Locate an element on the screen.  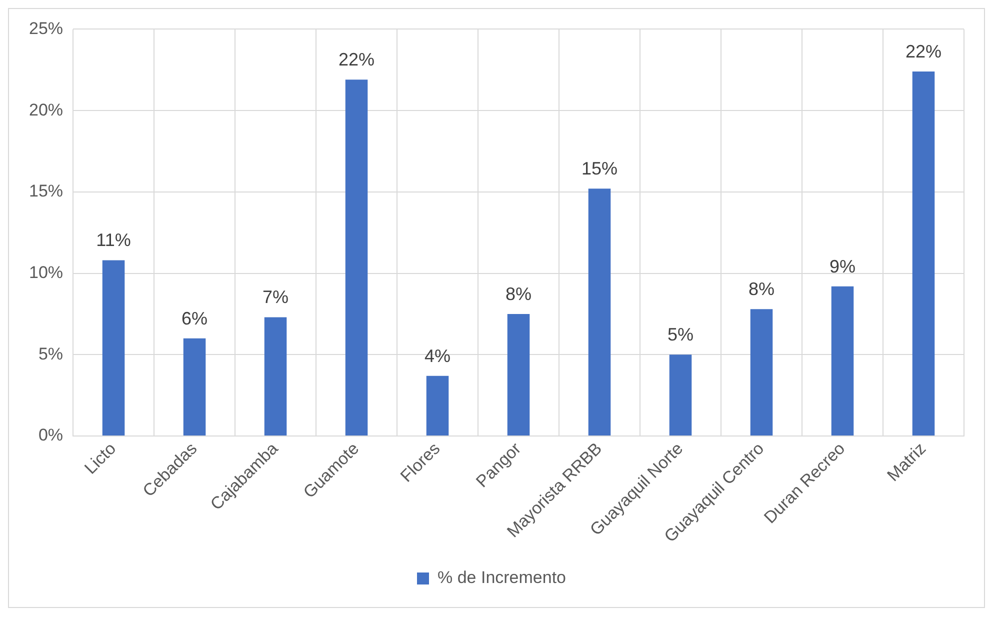
legend-label: % de Incremento is located at coordinates (501, 578).